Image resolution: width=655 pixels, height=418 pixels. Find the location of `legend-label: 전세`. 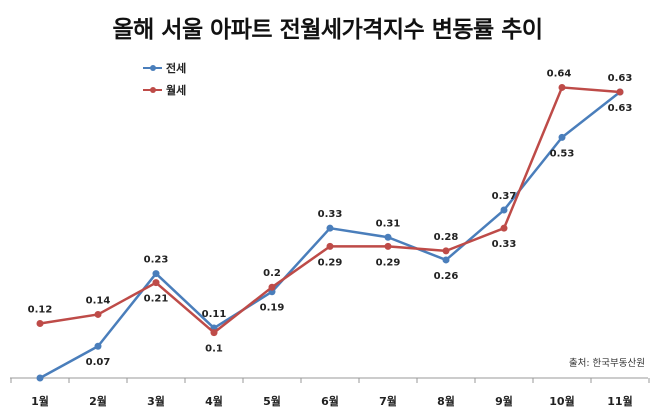

legend-label: 전세 is located at coordinates (176, 68).